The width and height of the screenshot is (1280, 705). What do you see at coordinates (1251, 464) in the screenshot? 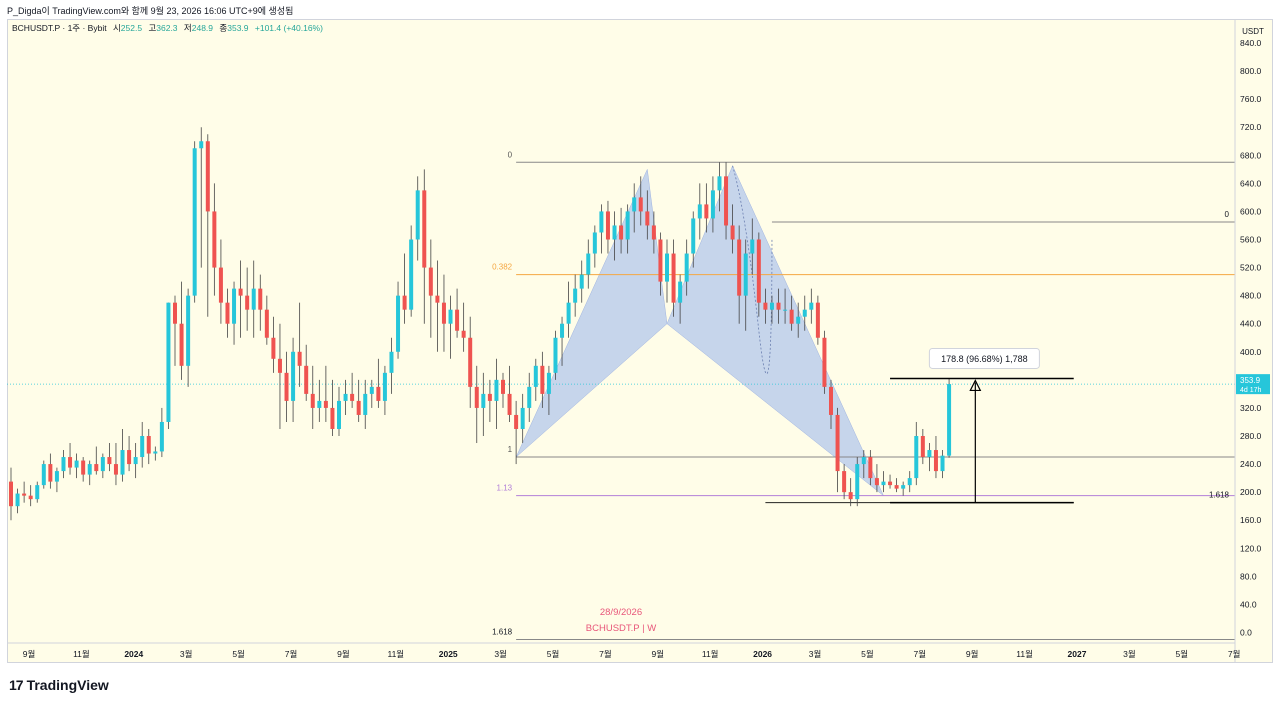
I see `price-tick-label: 240.0` at bounding box center [1251, 464].